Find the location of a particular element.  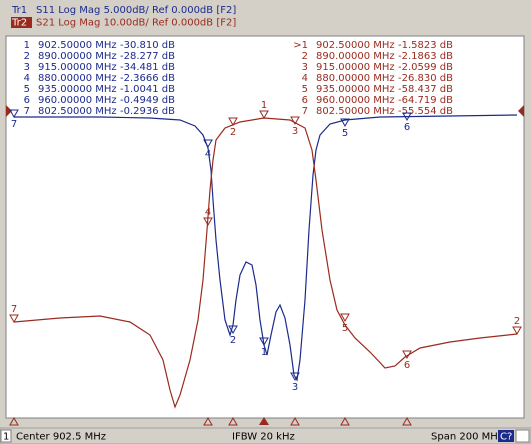

tr1-id: Tr1 is located at coordinates (19, 10).